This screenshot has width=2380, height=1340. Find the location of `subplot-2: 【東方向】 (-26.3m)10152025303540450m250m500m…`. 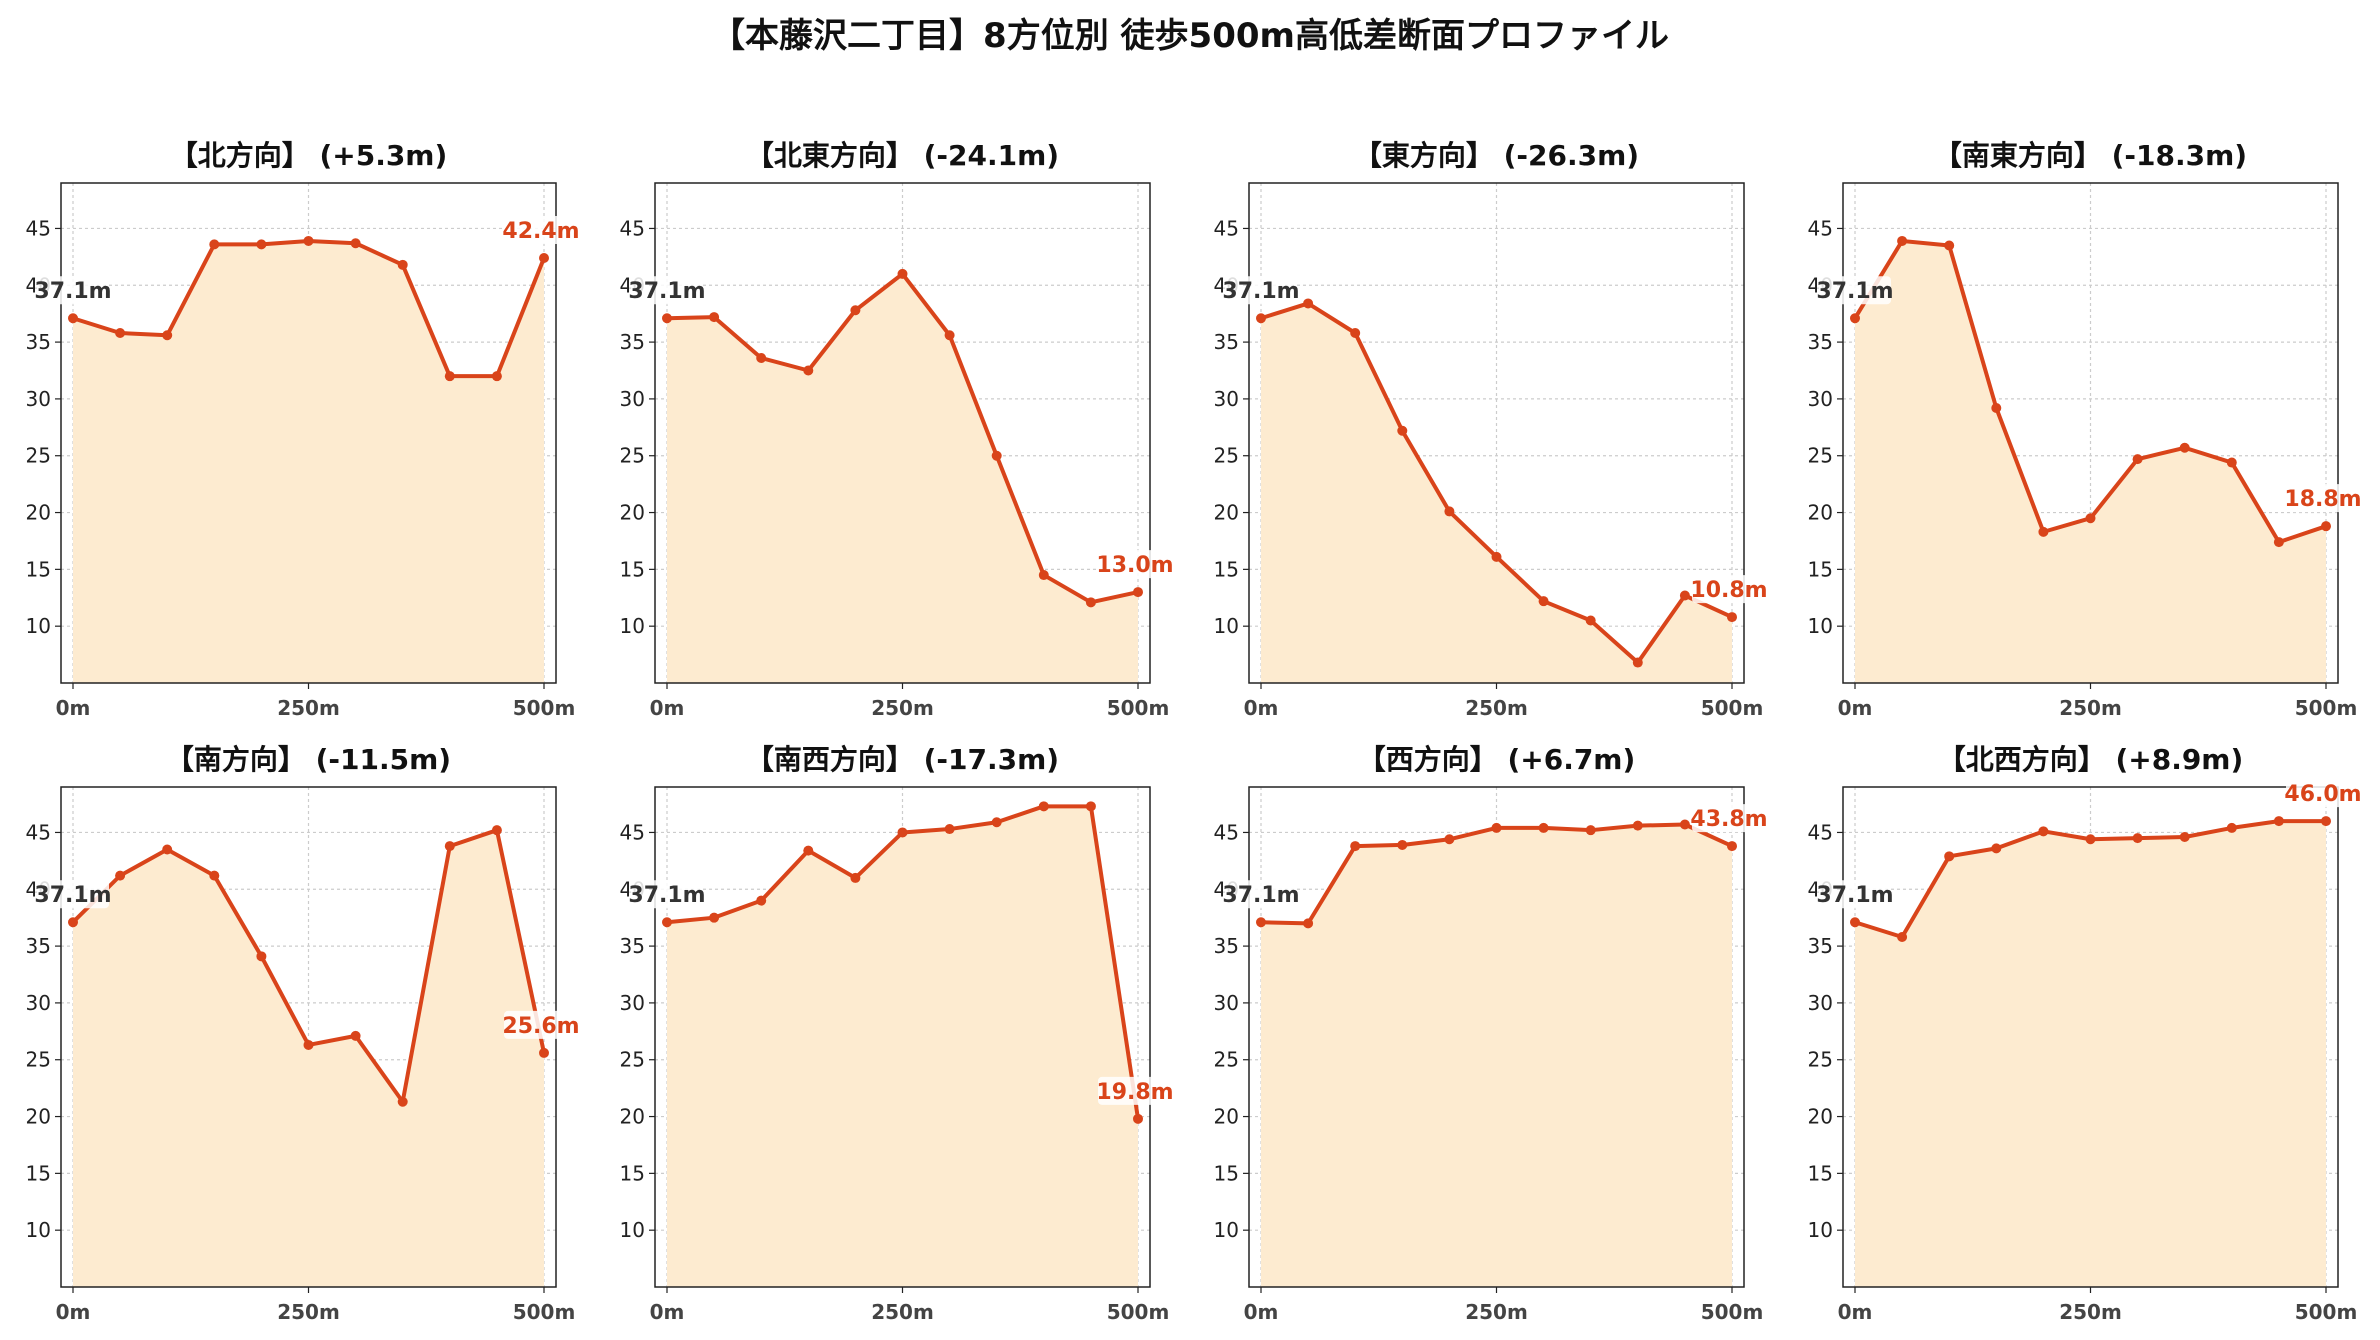

subplot-2: 【東方向】 (-26.3m)10152025303540450m250m500m… is located at coordinates (1491, 429).